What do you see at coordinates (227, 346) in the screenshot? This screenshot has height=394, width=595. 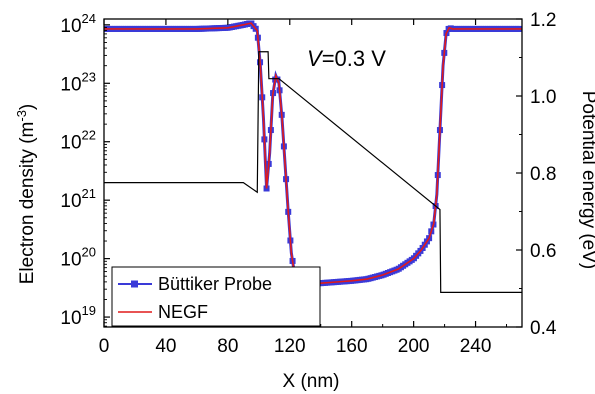 I see `x-tick-label: 80` at bounding box center [227, 346].